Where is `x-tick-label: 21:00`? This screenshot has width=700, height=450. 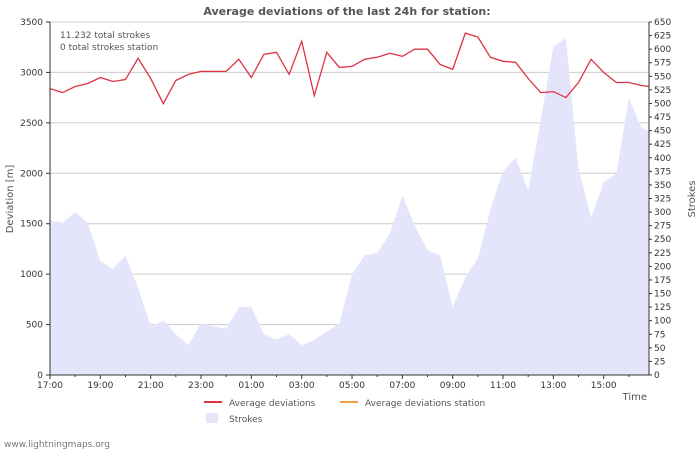
x-tick-label: 21:00 is located at coordinates (151, 386).